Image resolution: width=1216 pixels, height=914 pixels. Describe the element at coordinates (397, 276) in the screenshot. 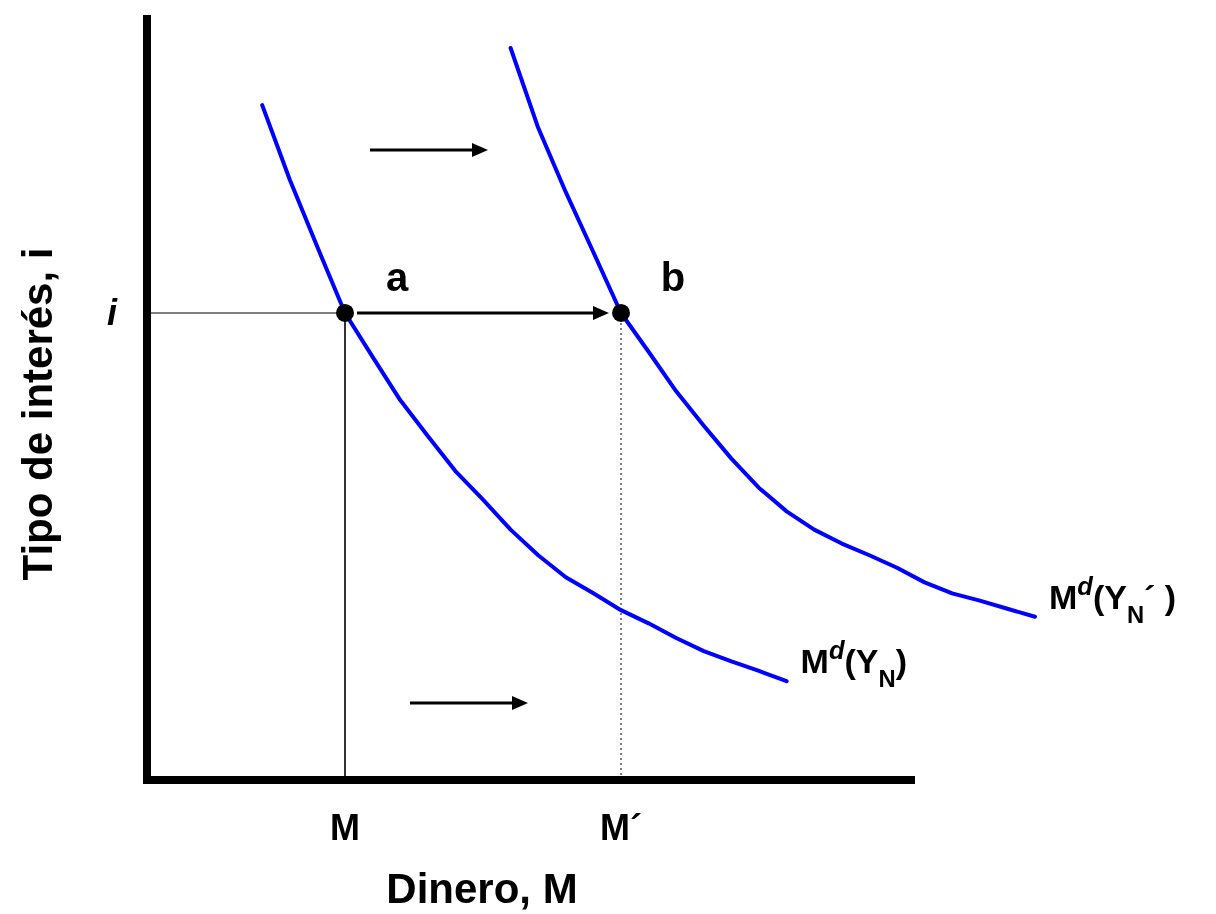

I see `annotation: a` at that location.